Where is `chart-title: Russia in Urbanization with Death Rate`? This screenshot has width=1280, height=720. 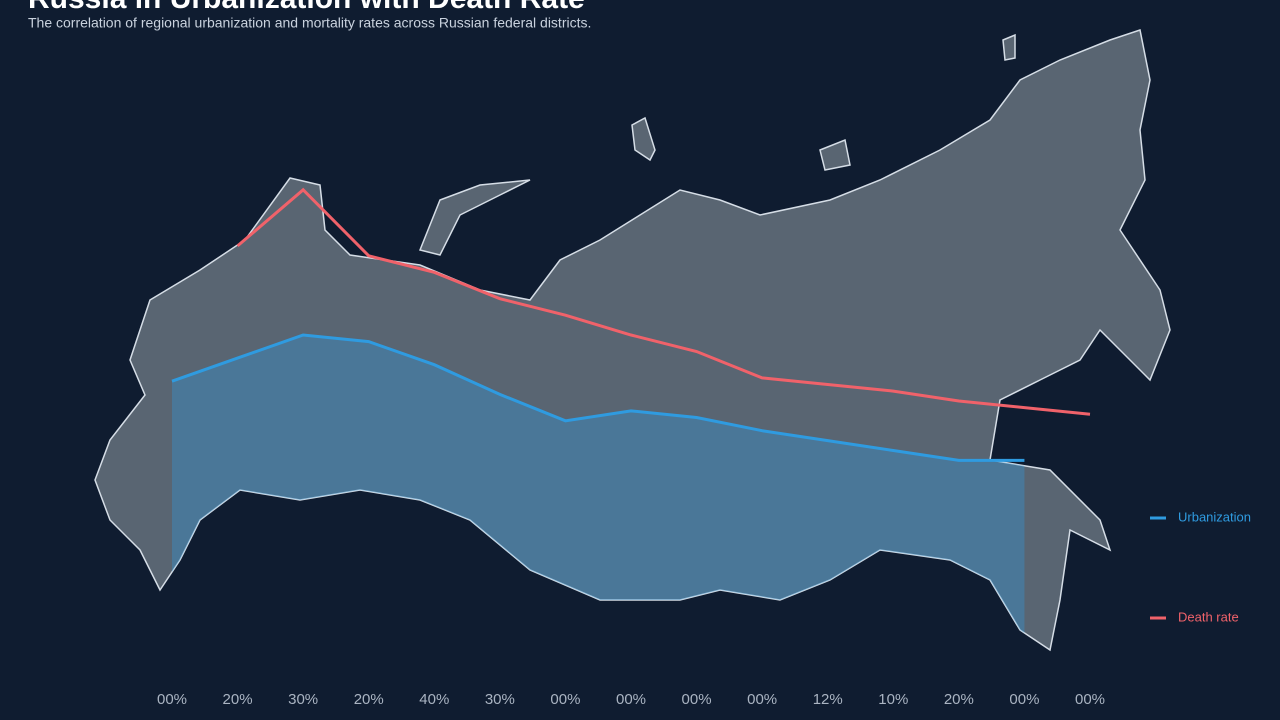
chart-title: Russia in Urbanization with Death Rate is located at coordinates (306, 7).